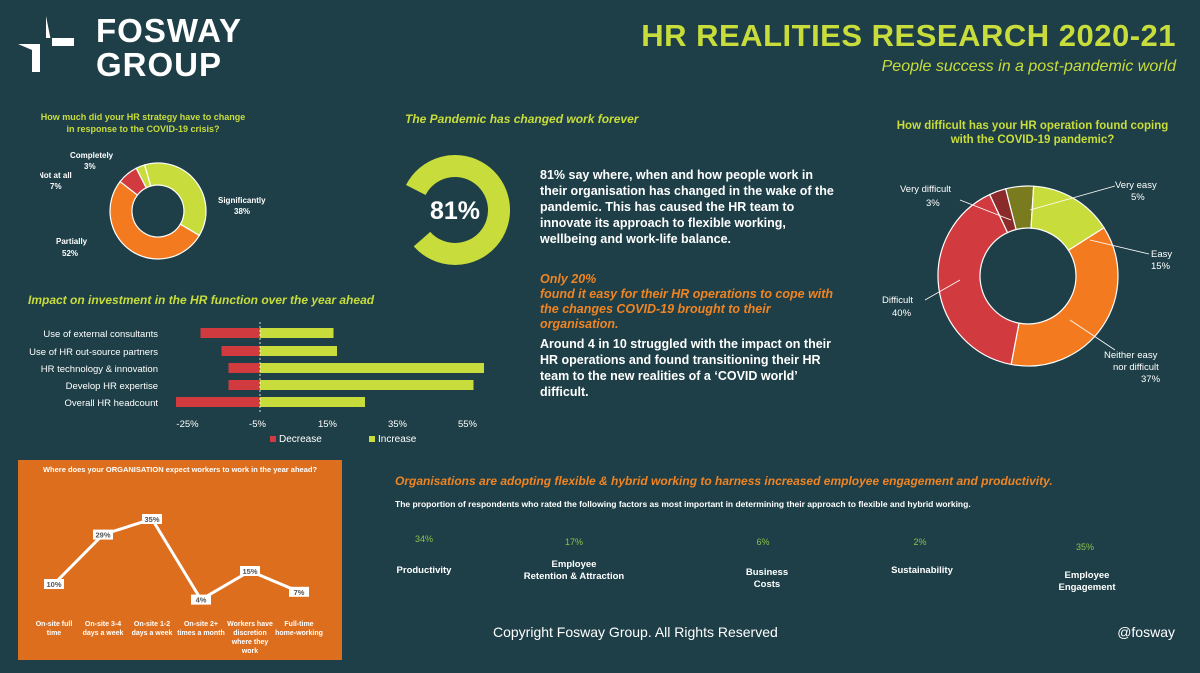 The image size is (1200, 673). I want to click on pct-significantly: 38%, so click(242, 211).